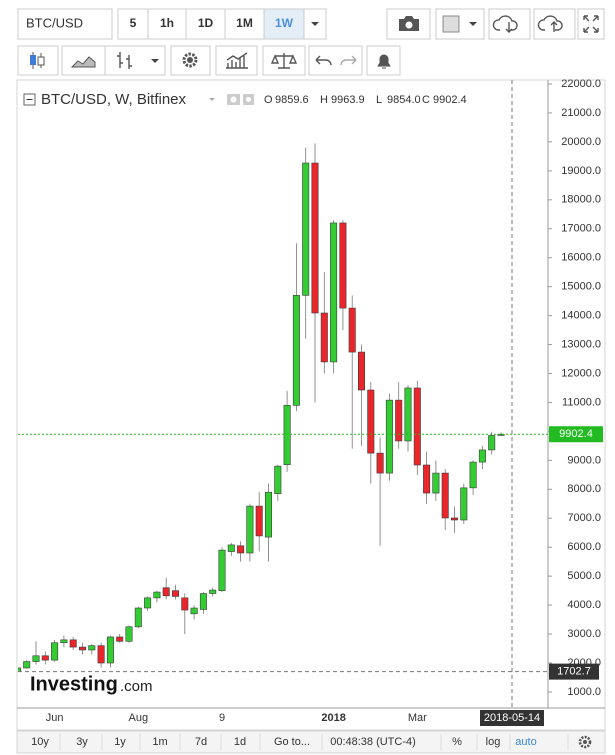 Image resolution: width=615 pixels, height=755 pixels. I want to click on x-tick-label: 9, so click(222, 718).